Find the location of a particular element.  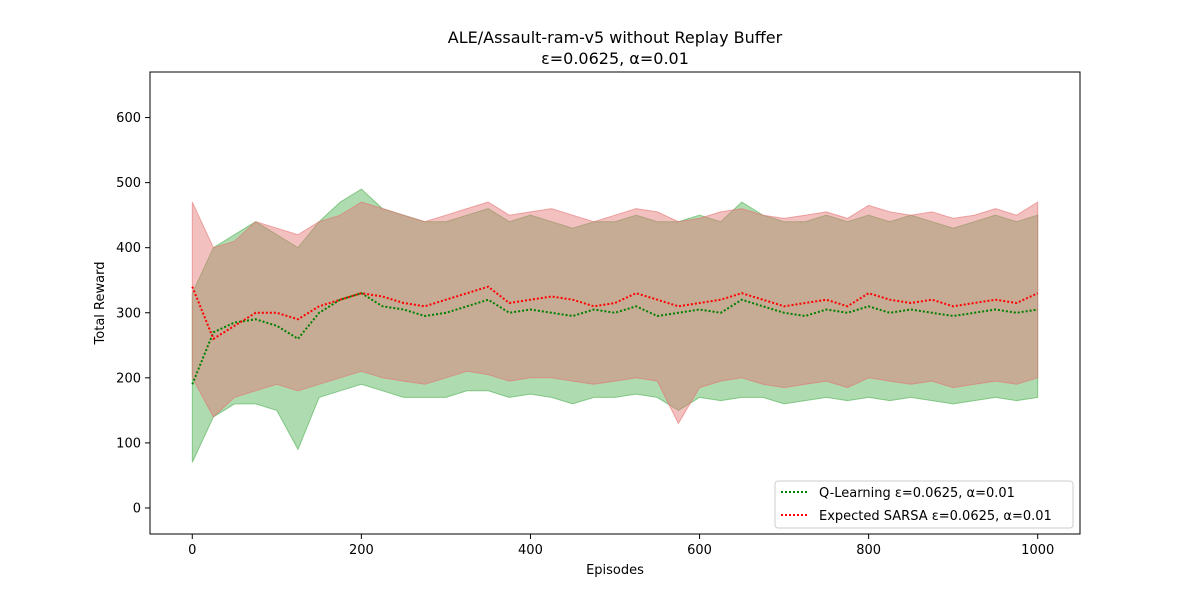

legend-box is located at coordinates (924, 504).